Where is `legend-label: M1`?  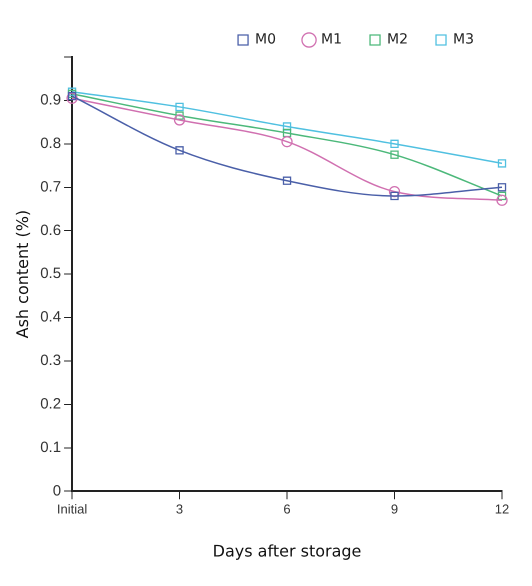 legend-label: M1 is located at coordinates (331, 40).